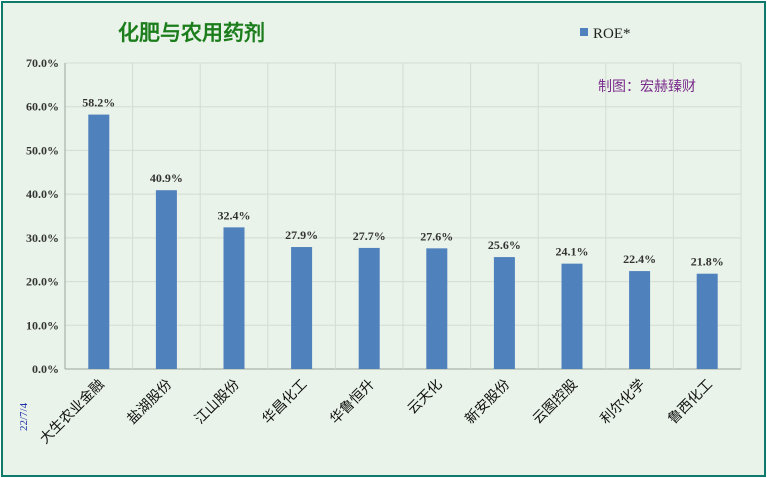 This screenshot has width=767, height=478. I want to click on data-label: 27.9%, so click(301, 235).